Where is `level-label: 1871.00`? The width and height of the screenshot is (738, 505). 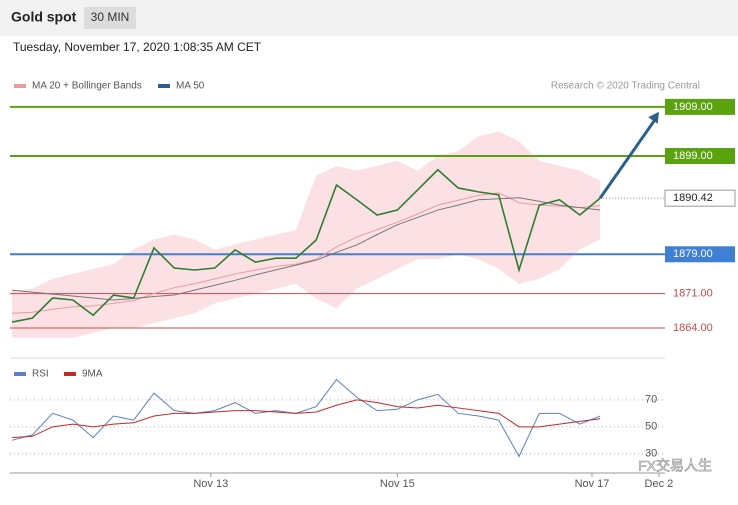
level-label: 1871.00 is located at coordinates (693, 293).